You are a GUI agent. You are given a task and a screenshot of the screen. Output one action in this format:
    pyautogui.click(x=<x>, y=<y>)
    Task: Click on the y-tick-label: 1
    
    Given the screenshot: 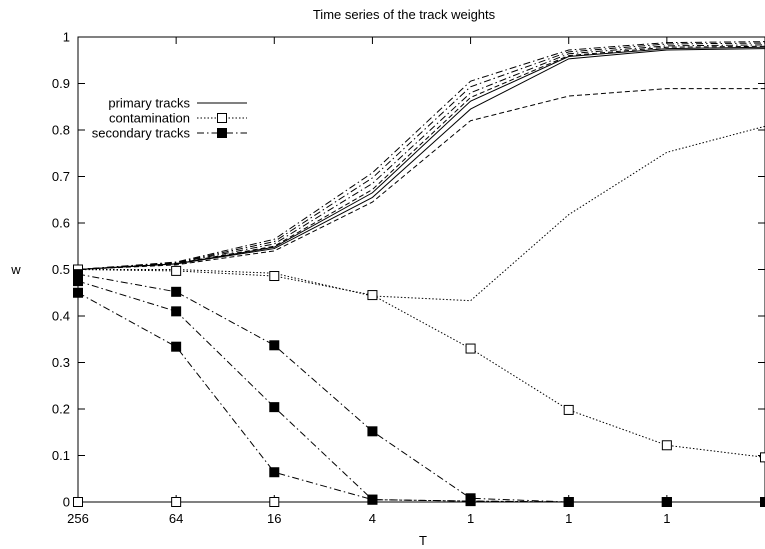 What is the action you would take?
    pyautogui.click(x=66, y=37)
    